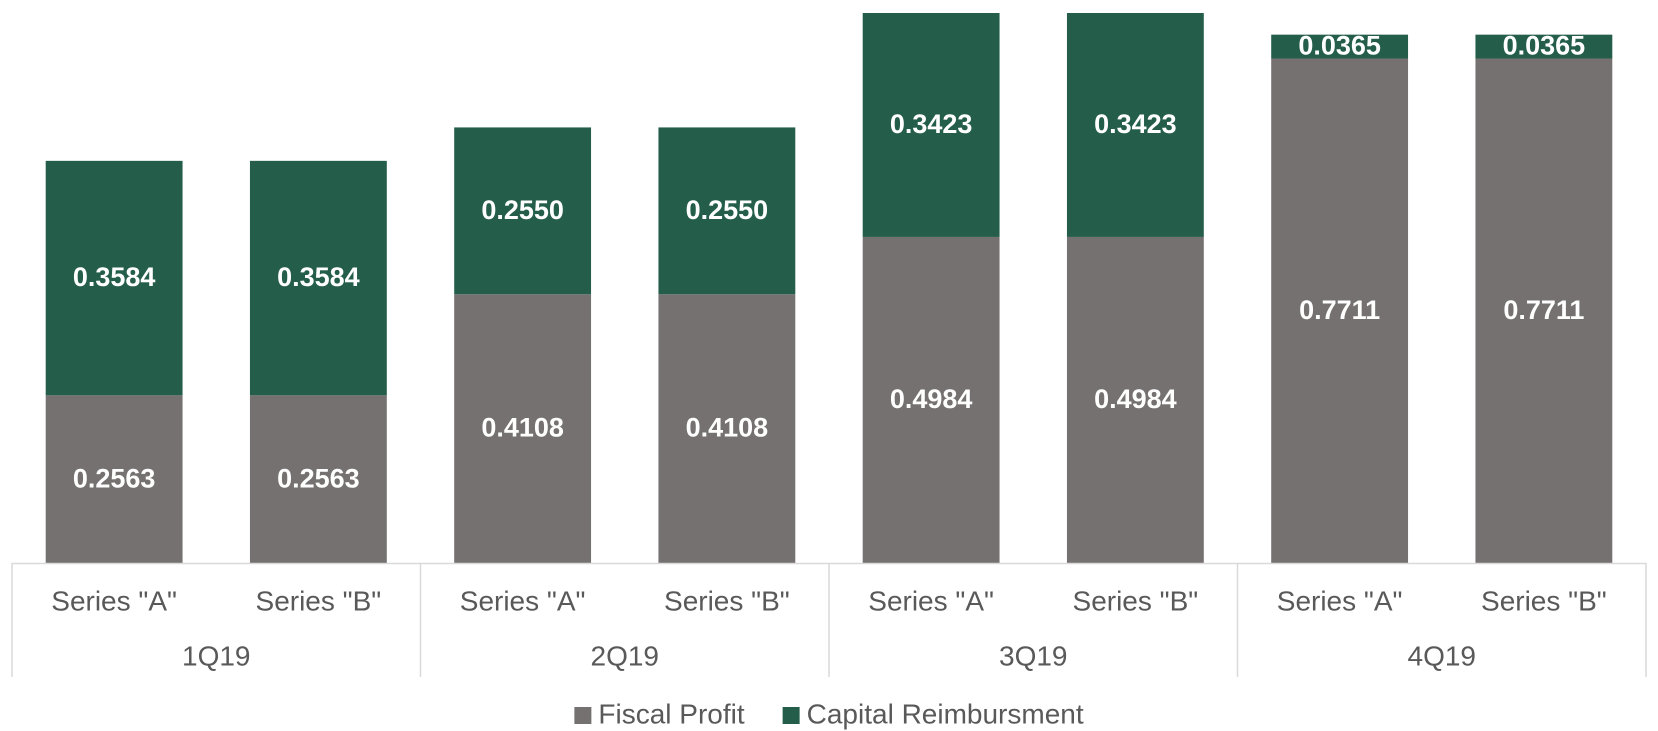 This screenshot has height=731, width=1658. Describe the element at coordinates (216, 655) in the screenshot. I see `group-label: 1Q19` at that location.